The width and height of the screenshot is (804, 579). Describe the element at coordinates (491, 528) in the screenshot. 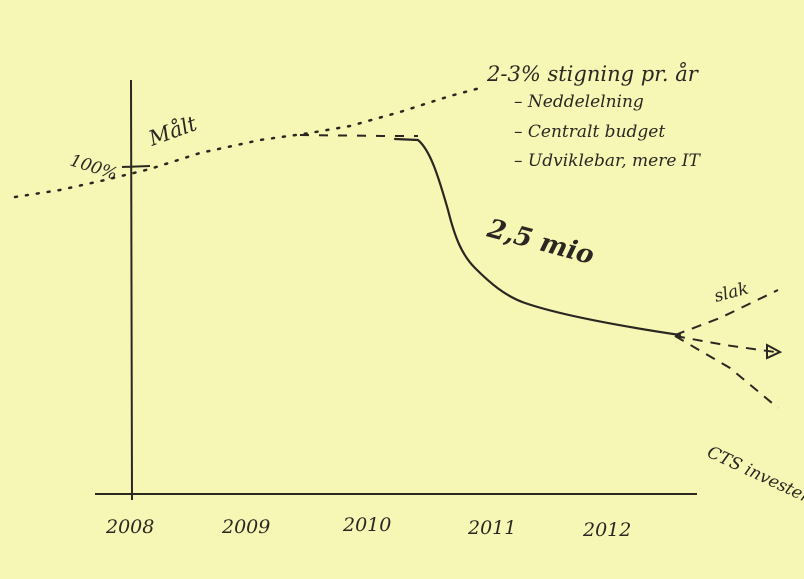

I see `x-tick-label-2011: 2011` at that location.